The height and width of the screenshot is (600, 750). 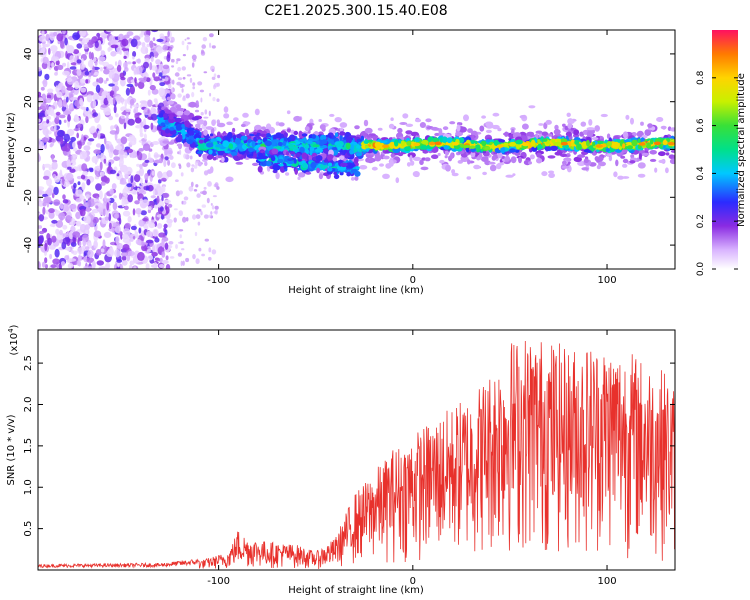 I want to click on snr-xtick-label: -100, so click(x=218, y=581).